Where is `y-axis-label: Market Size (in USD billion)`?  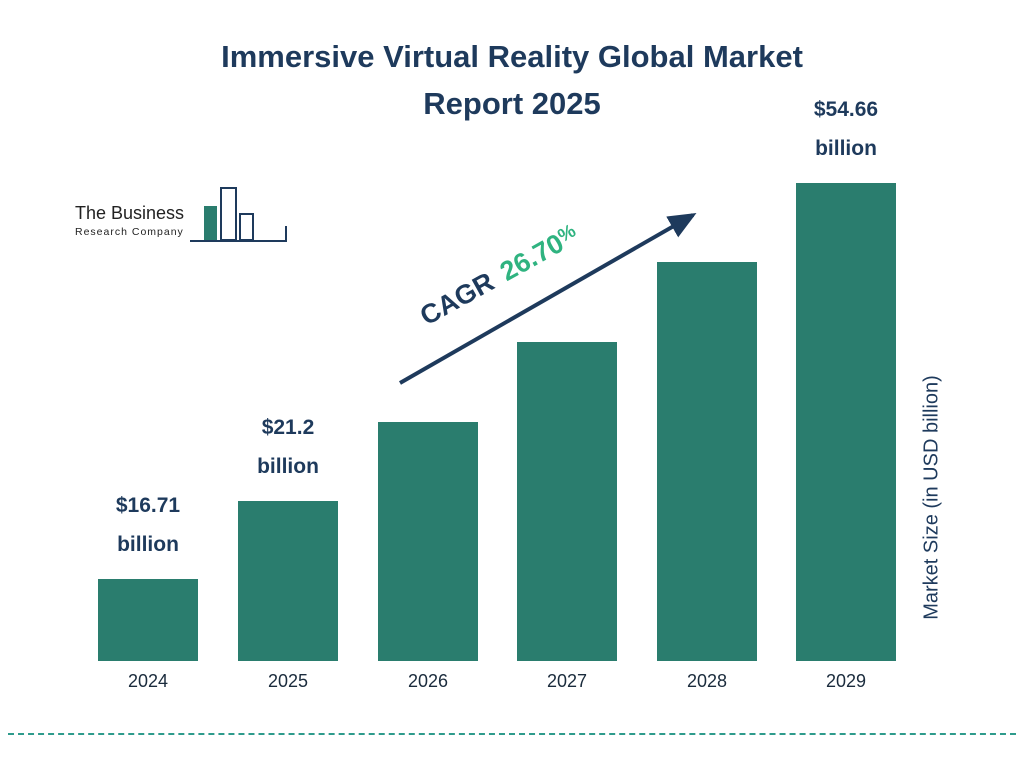
y-axis-label: Market Size (in USD billion) is located at coordinates (931, 497).